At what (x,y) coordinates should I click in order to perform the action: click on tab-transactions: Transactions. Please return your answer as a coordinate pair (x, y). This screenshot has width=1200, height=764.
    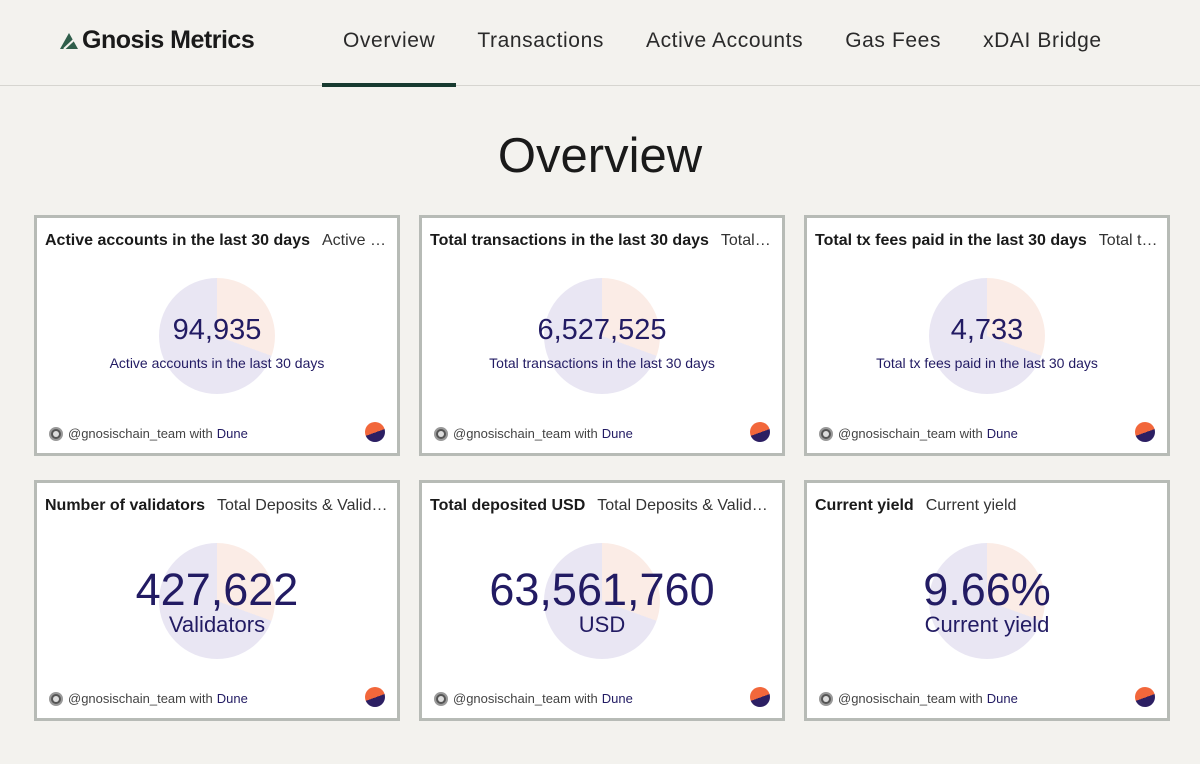
    Looking at the image, I should click on (540, 40).